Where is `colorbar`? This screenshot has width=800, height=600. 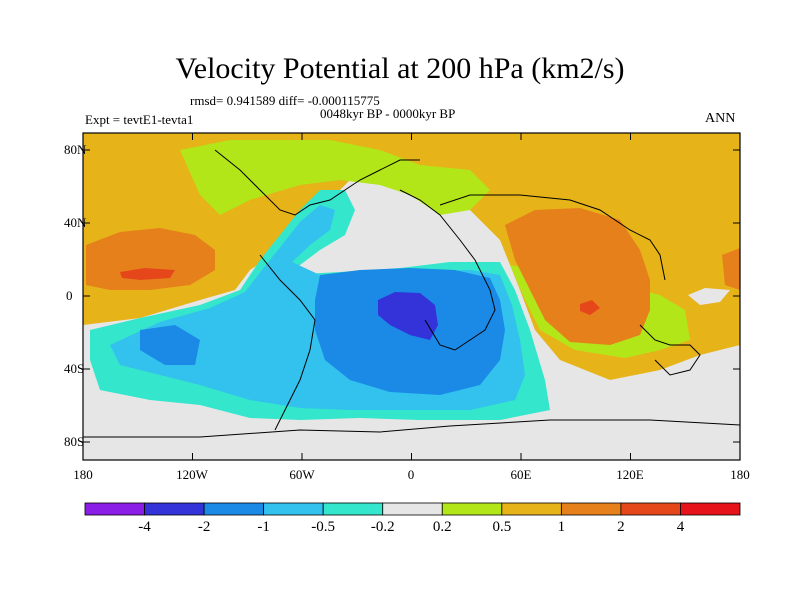 colorbar is located at coordinates (412, 509).